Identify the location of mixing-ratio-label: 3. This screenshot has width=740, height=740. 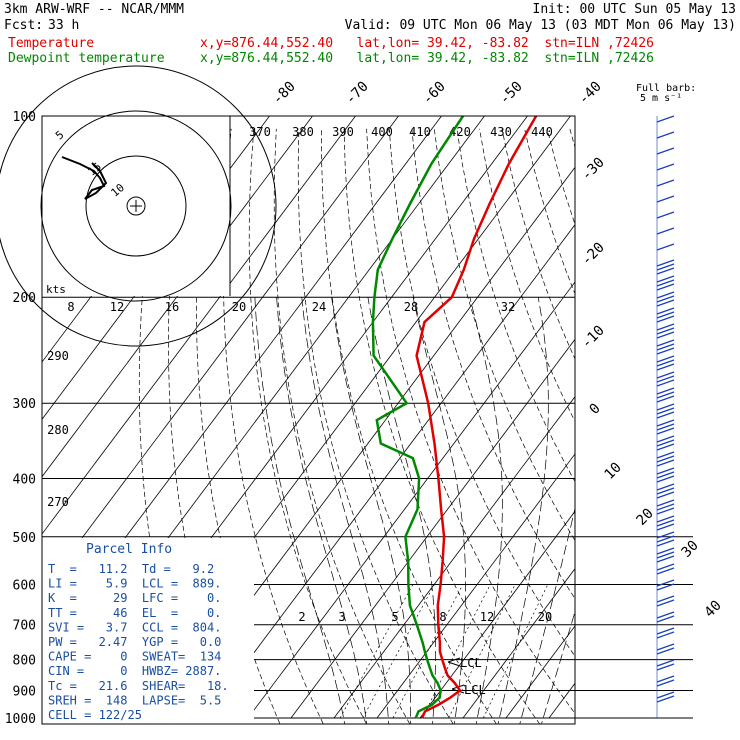
(341, 617).